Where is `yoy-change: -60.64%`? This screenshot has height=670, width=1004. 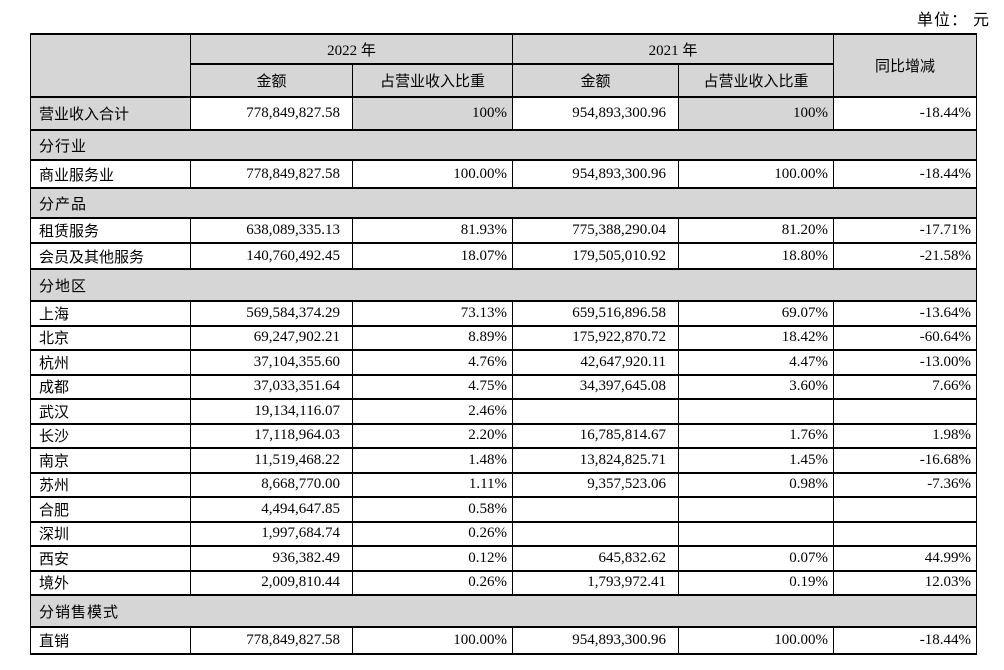
yoy-change: -60.64% is located at coordinates (905, 337).